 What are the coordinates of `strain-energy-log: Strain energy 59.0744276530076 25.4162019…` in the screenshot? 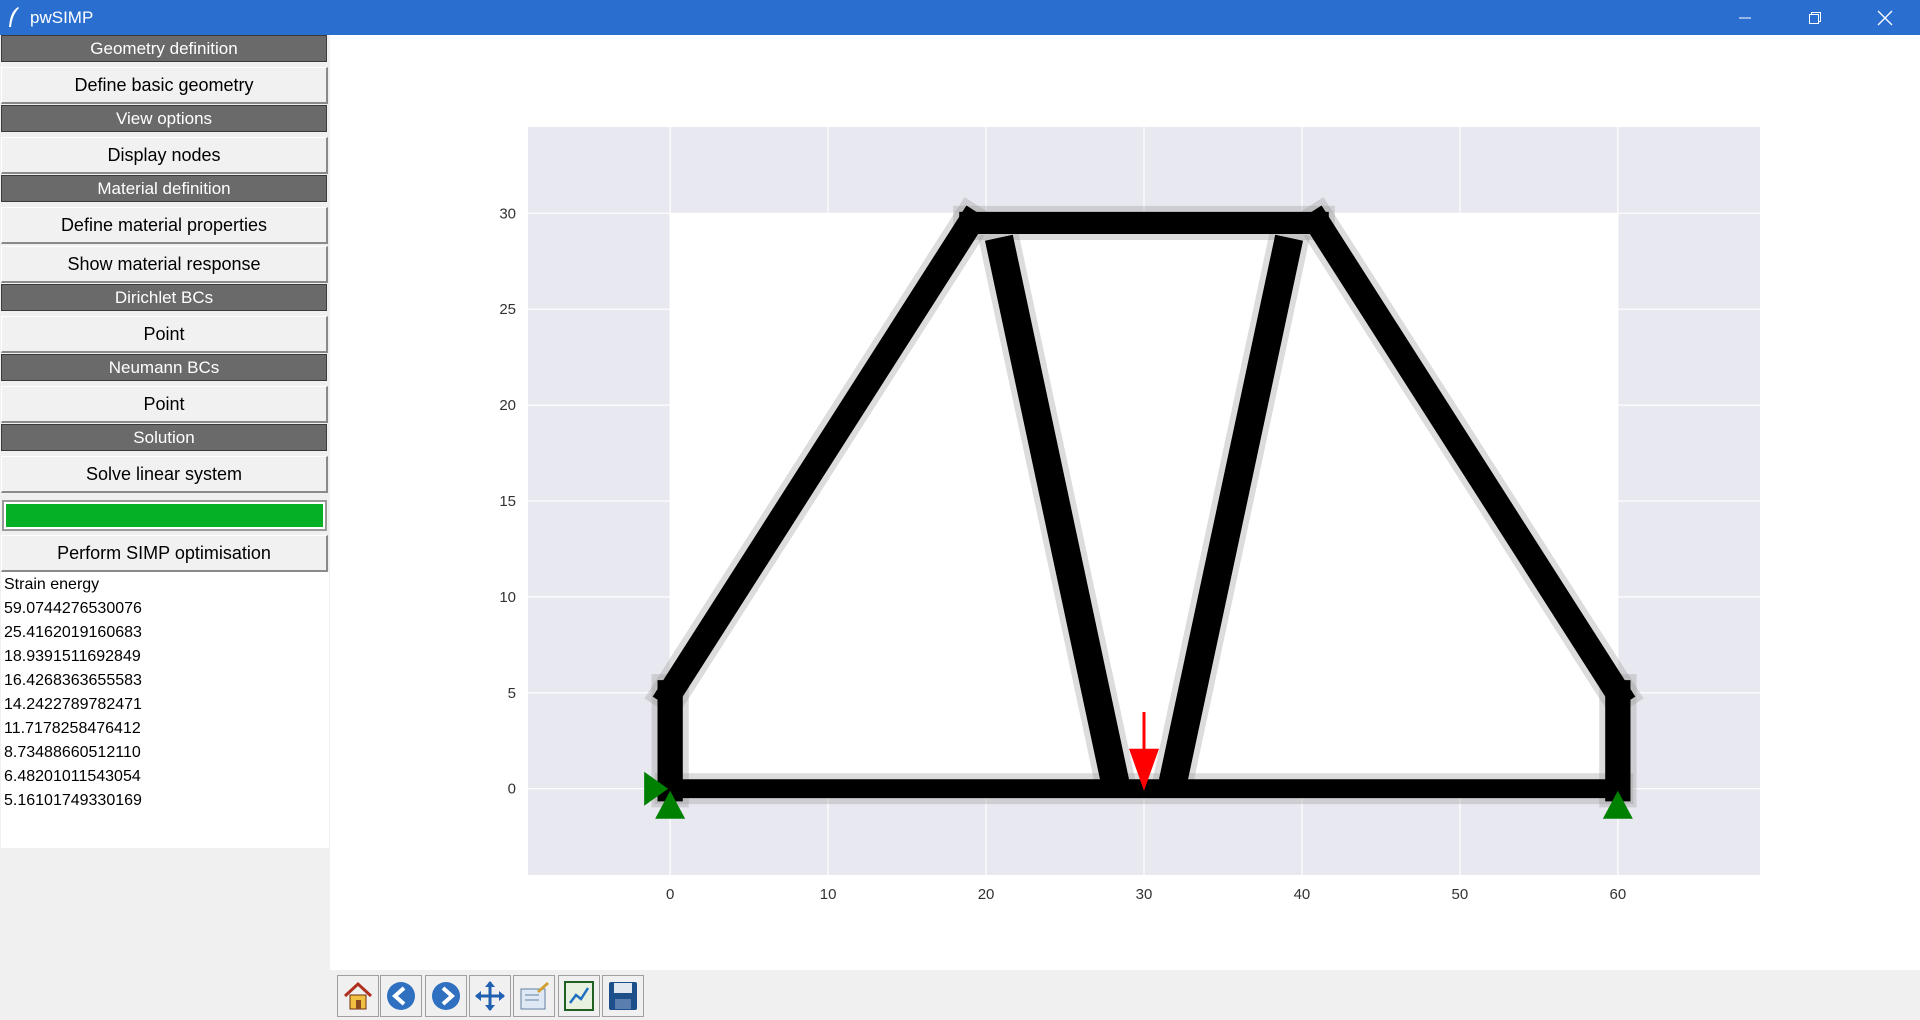 It's located at (165, 710).